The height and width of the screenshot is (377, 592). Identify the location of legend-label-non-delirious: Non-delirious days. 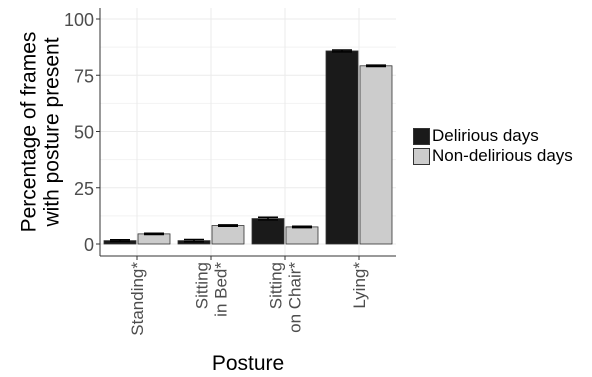
(502, 155).